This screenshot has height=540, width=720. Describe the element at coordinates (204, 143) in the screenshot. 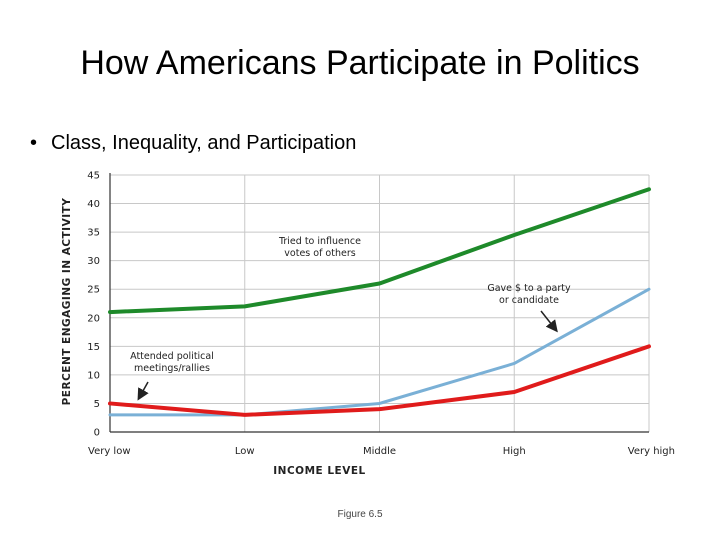

I see `bullet-text: Class, Inequality, and Participation` at that location.